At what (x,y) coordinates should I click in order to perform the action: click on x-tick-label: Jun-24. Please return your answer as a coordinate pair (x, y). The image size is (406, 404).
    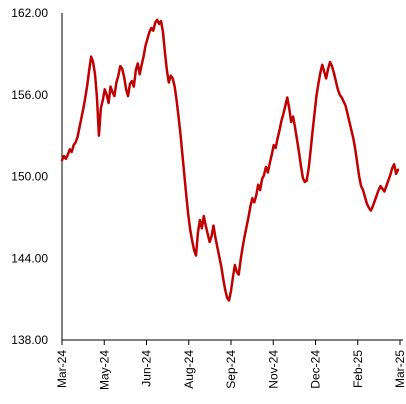
    Looking at the image, I should click on (147, 368).